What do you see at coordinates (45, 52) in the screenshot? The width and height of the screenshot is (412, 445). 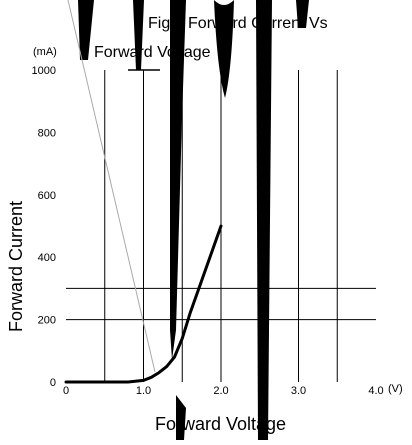 I see `y-unit-label: (mA)` at bounding box center [45, 52].